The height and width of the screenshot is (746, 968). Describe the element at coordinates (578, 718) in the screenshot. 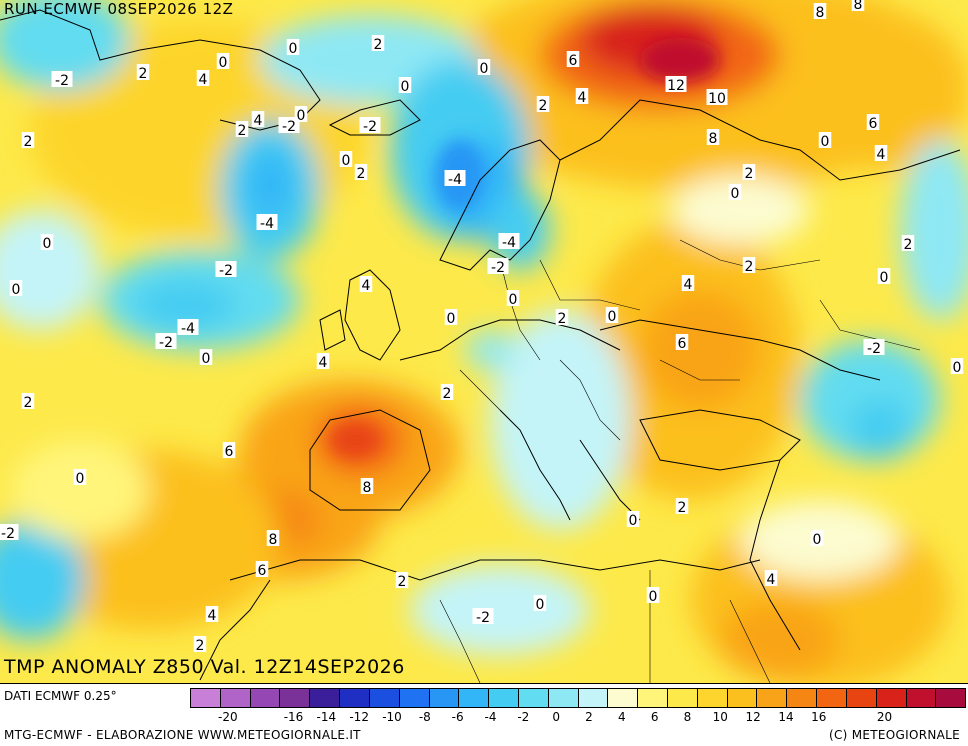

I see `legend-ticks: -20 -16 -14 -12 -10 -8 -6 -4 -2 0 2 4 6 8 10 12 14 16 20` at that location.